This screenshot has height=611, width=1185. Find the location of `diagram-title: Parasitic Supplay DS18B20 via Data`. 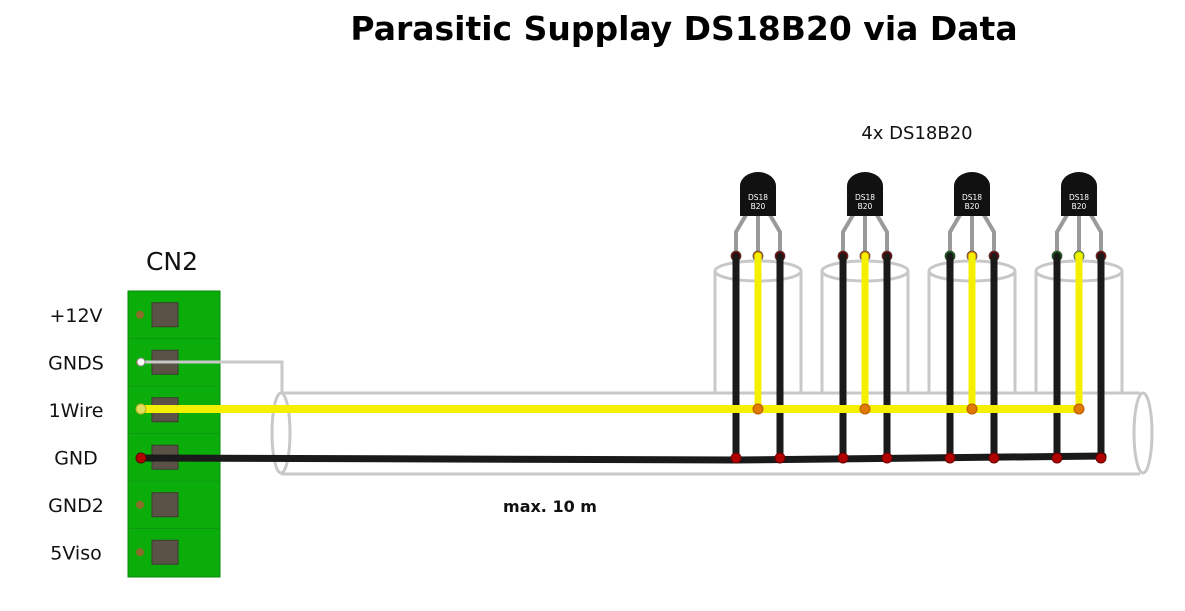

diagram-title: Parasitic Supplay DS18B20 via Data is located at coordinates (683, 28).